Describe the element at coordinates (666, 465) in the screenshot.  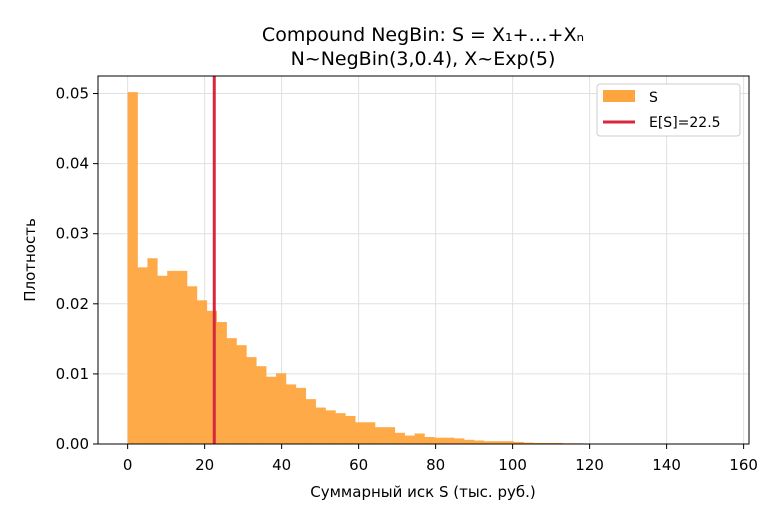
I see `x-tick-label: 140` at that location.